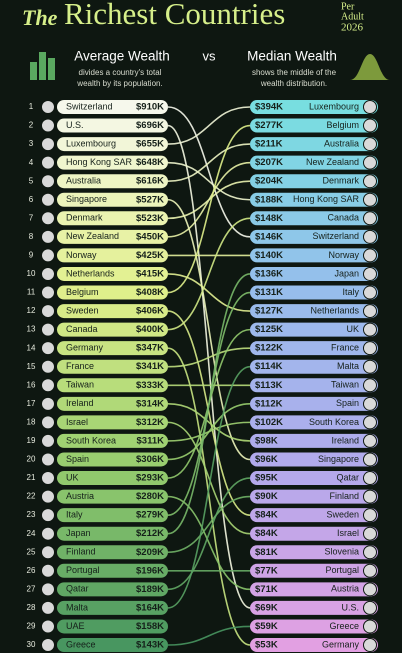  I want to click on bar-icon, so click(42, 66).